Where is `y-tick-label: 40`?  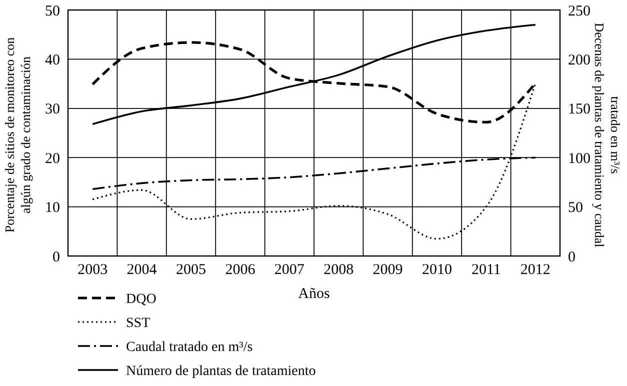
y-tick-label: 40 is located at coordinates (52, 60).